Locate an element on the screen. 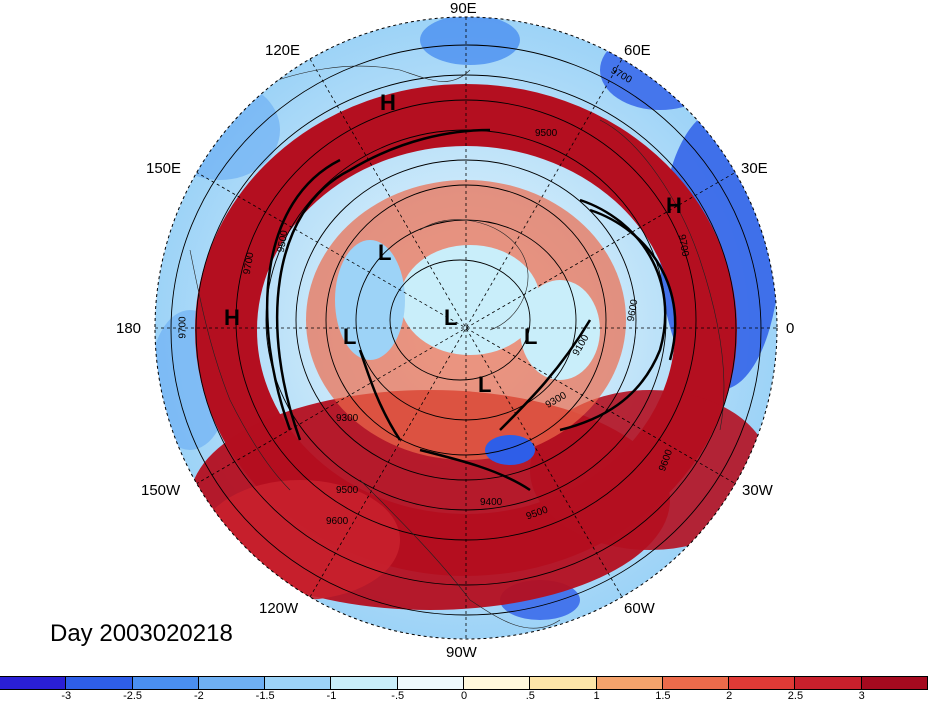 The width and height of the screenshot is (928, 702). lon-label-60w: 60W is located at coordinates (639, 608).